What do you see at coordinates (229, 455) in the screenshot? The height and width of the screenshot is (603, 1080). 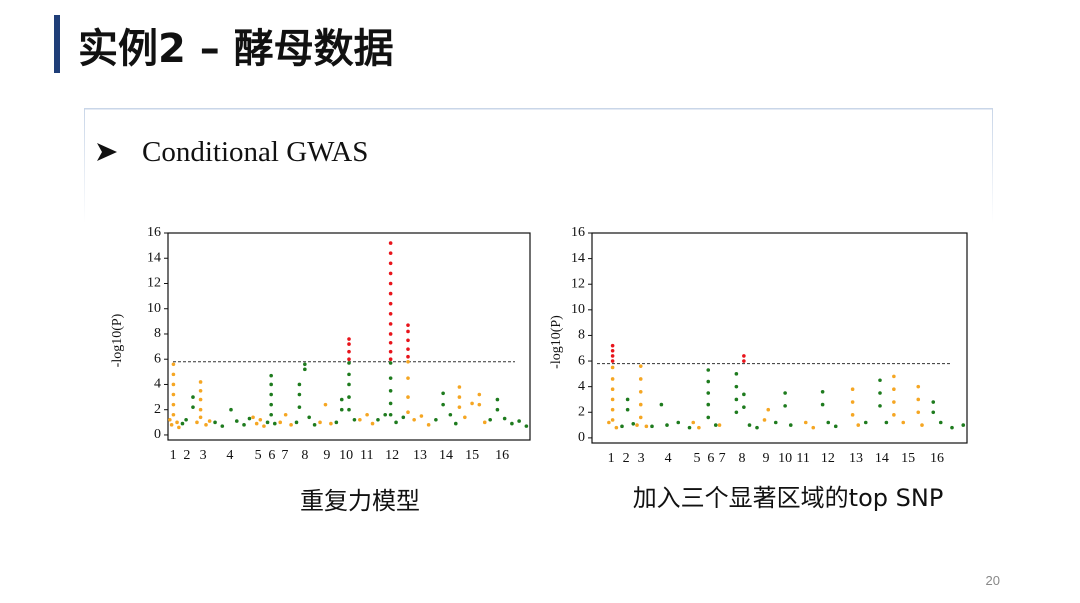 I see `x-tick-label: 4` at bounding box center [229, 455].